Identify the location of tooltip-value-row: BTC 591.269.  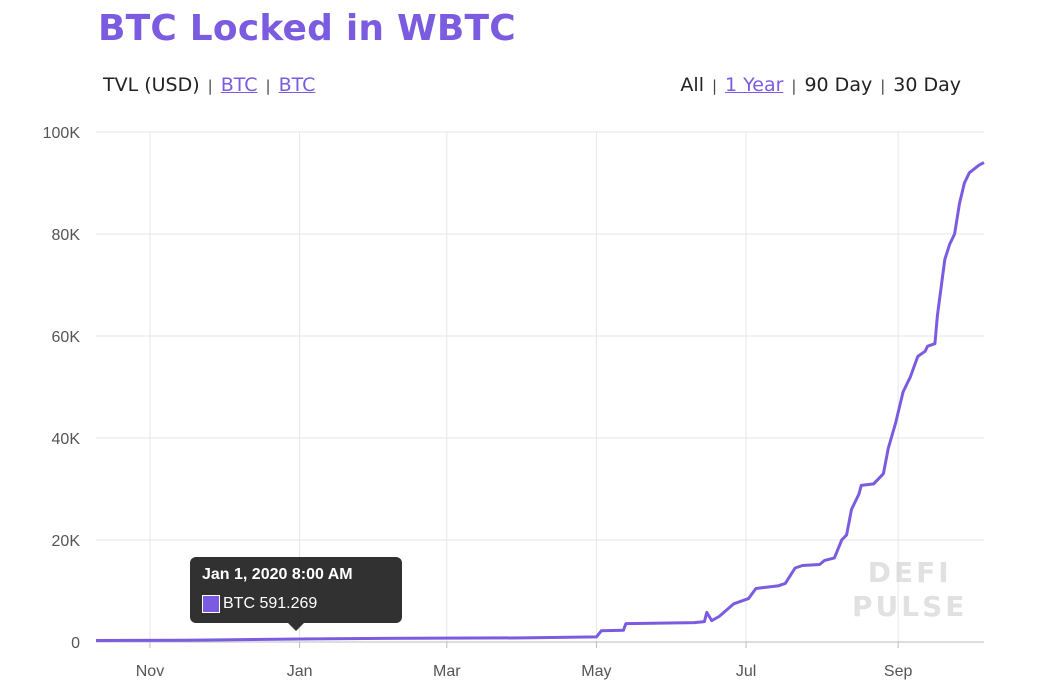
(259, 604).